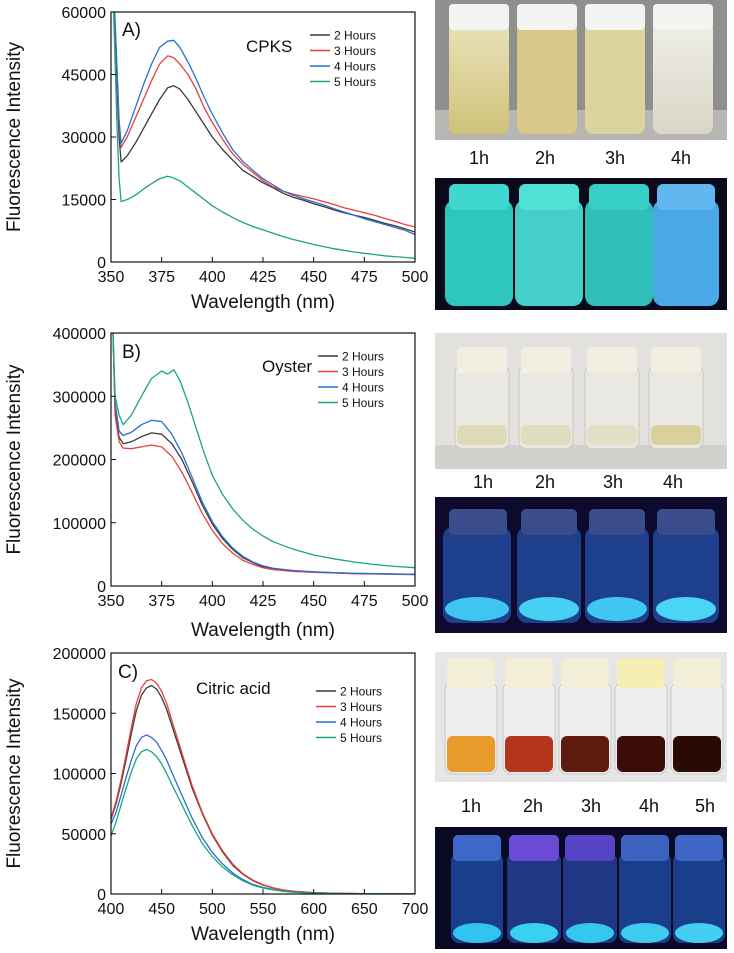  I want to click on photo-cpks-daylight, so click(581, 70).